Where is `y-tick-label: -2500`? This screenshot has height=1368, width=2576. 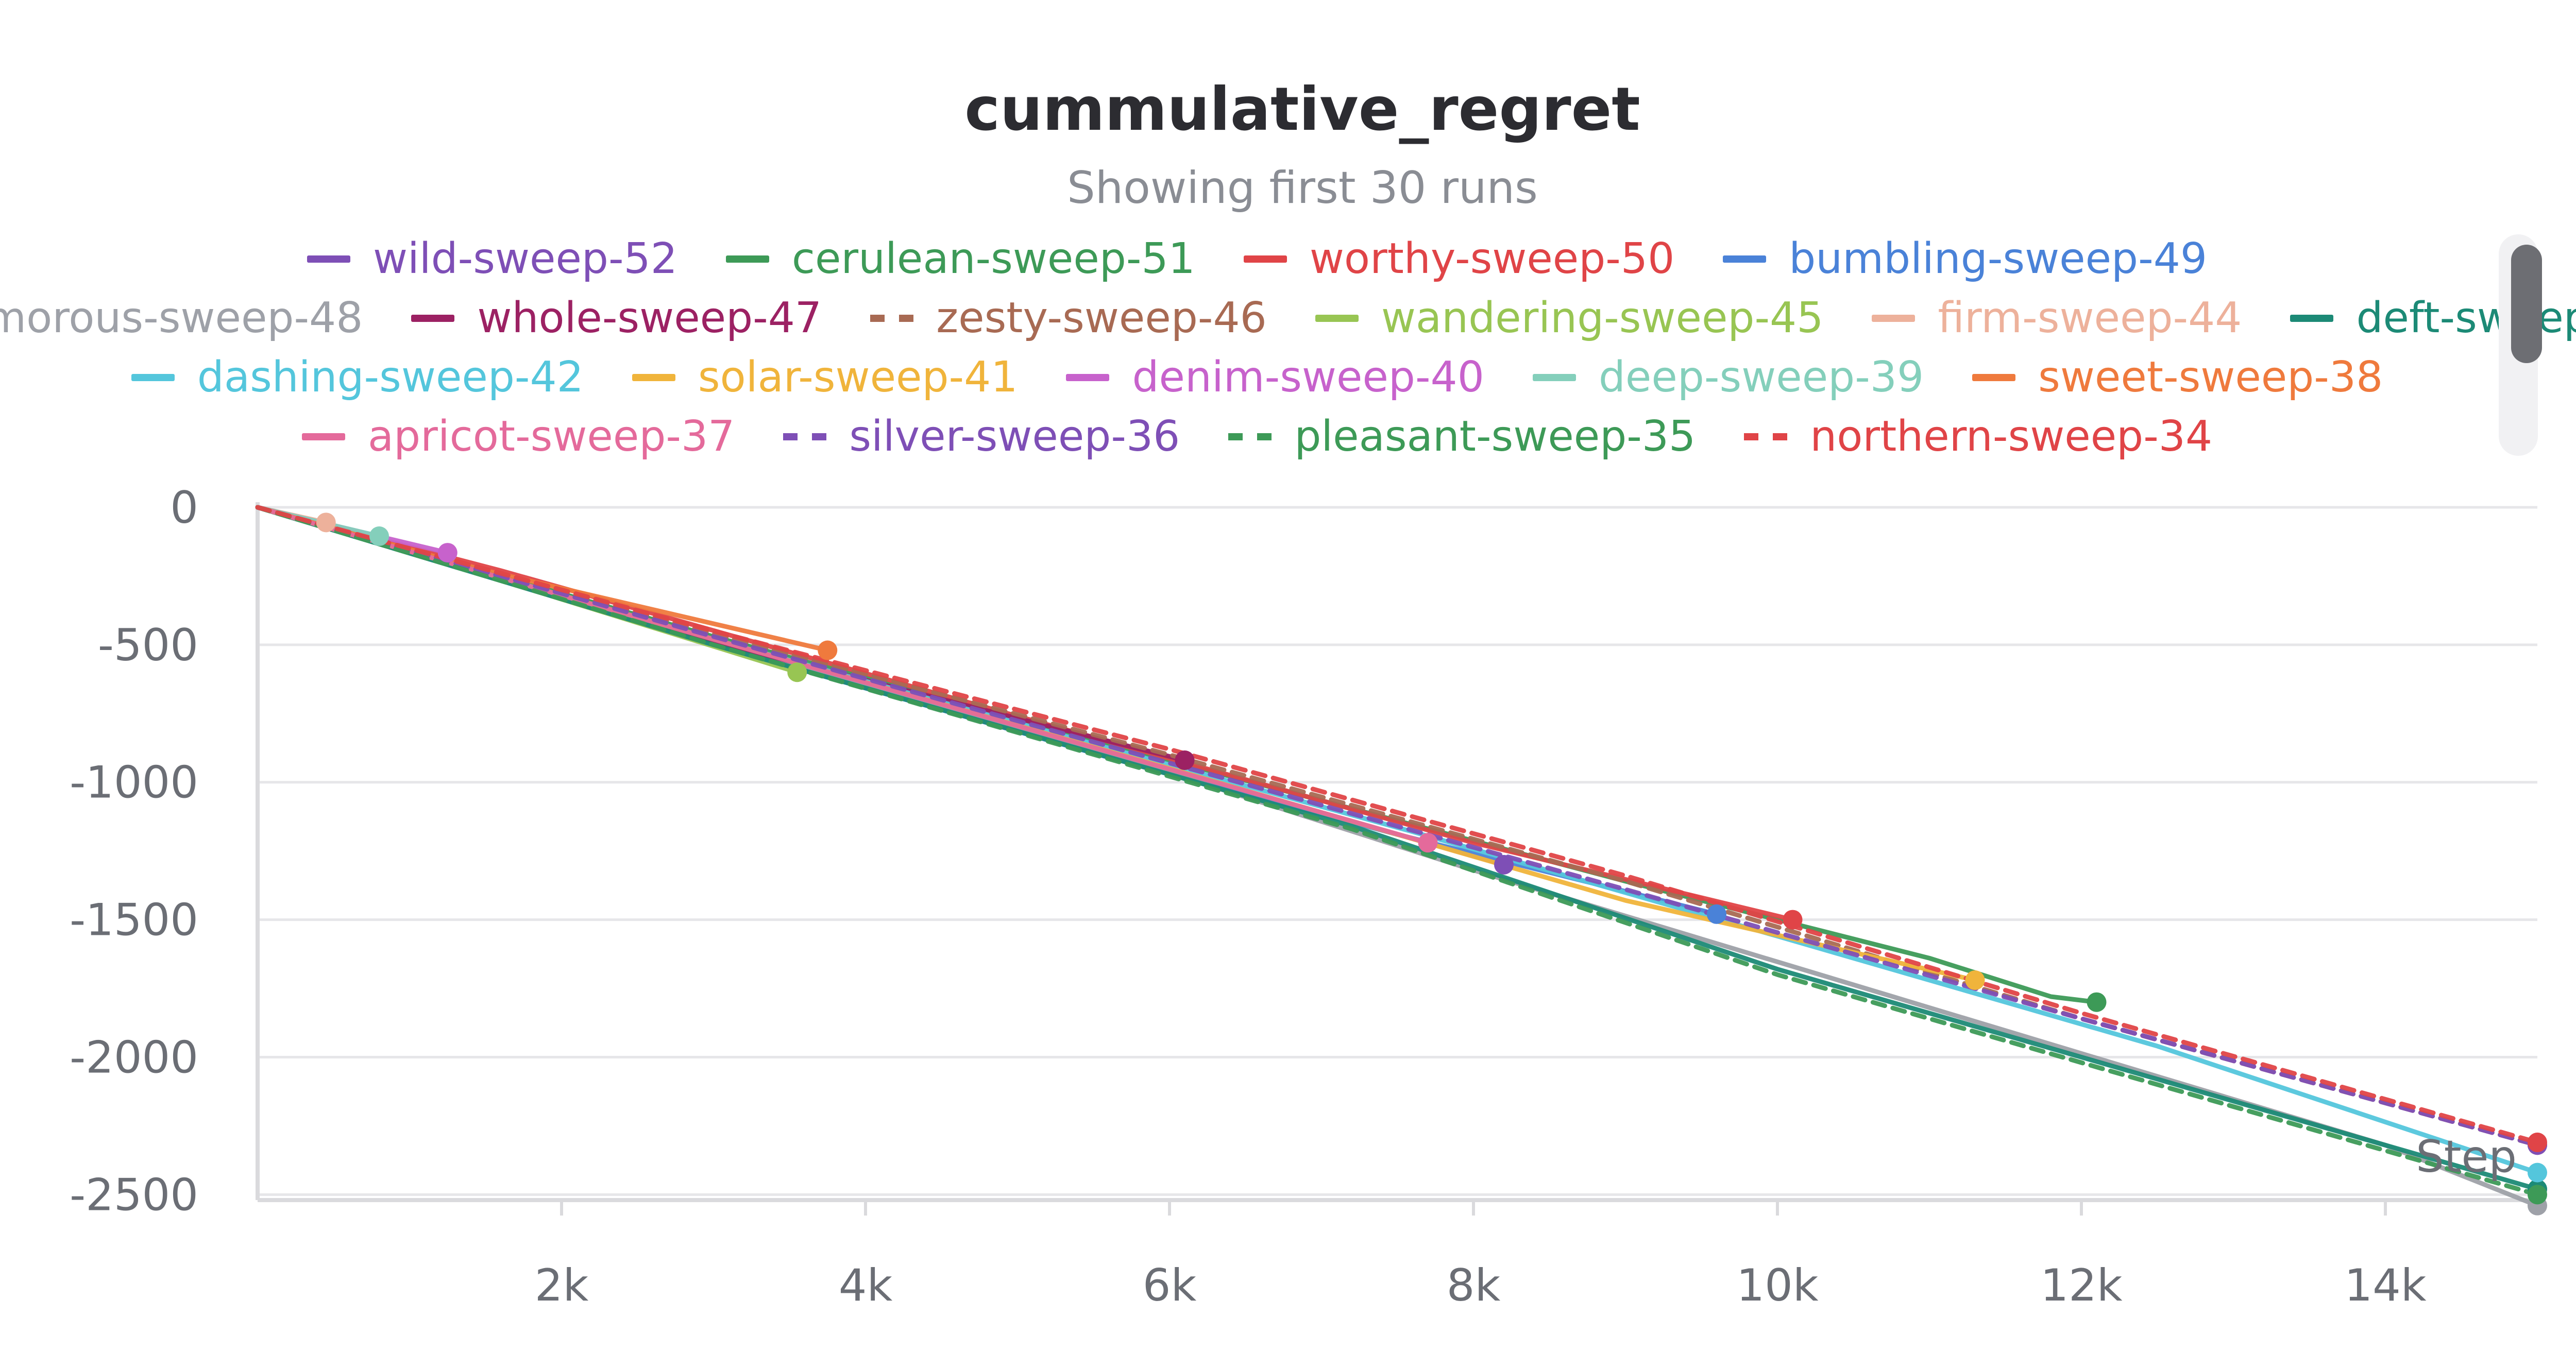 y-tick-label: -2500 is located at coordinates (134, 1195).